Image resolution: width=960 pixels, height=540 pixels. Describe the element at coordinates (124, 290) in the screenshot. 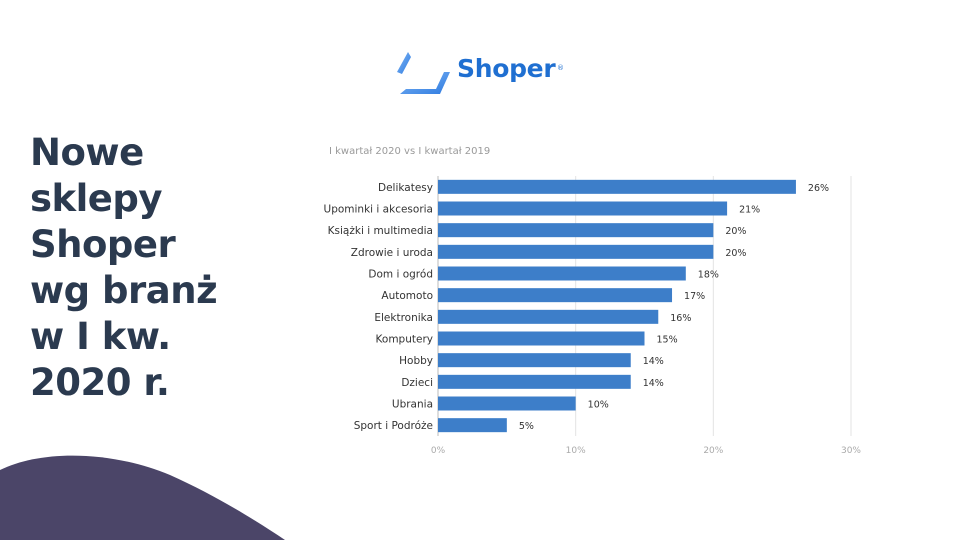

I see `title-line: wg branż` at that location.